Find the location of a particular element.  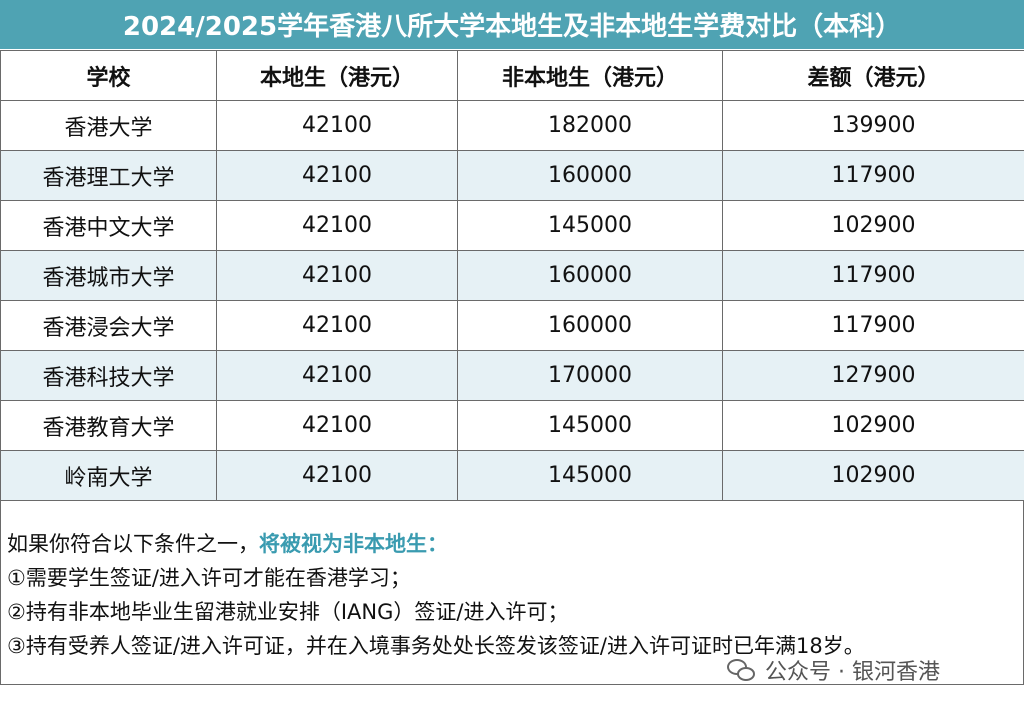

school-name: 香港大学 is located at coordinates (108, 125).